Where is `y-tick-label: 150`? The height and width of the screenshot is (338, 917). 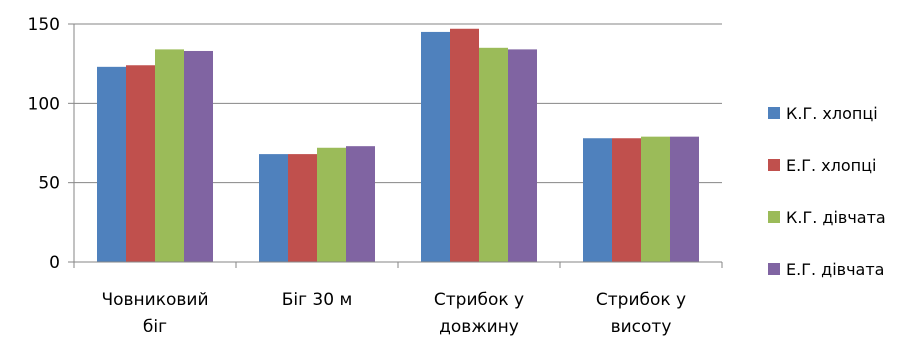 y-tick-label: 150 is located at coordinates (44, 25).